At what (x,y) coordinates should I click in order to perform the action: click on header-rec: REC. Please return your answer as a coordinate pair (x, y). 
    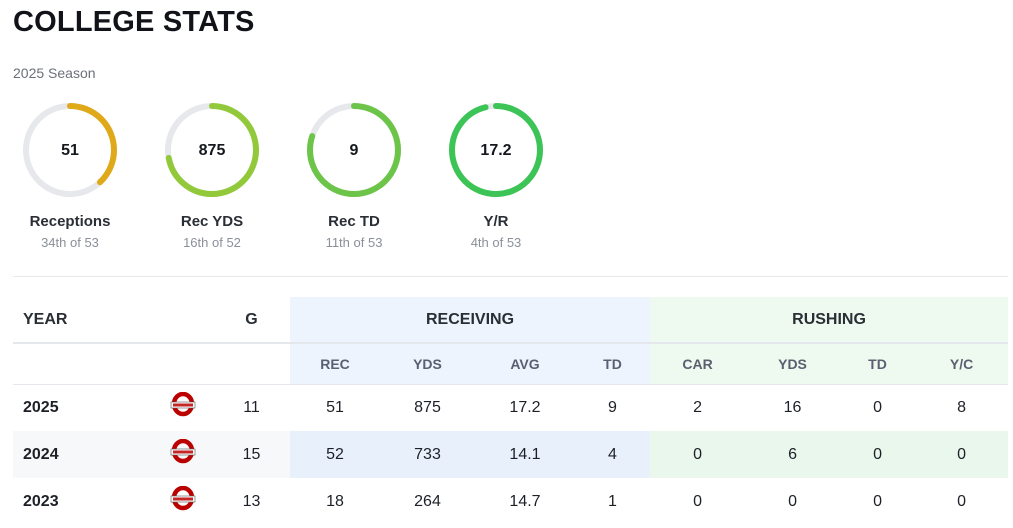
    Looking at the image, I should click on (335, 363).